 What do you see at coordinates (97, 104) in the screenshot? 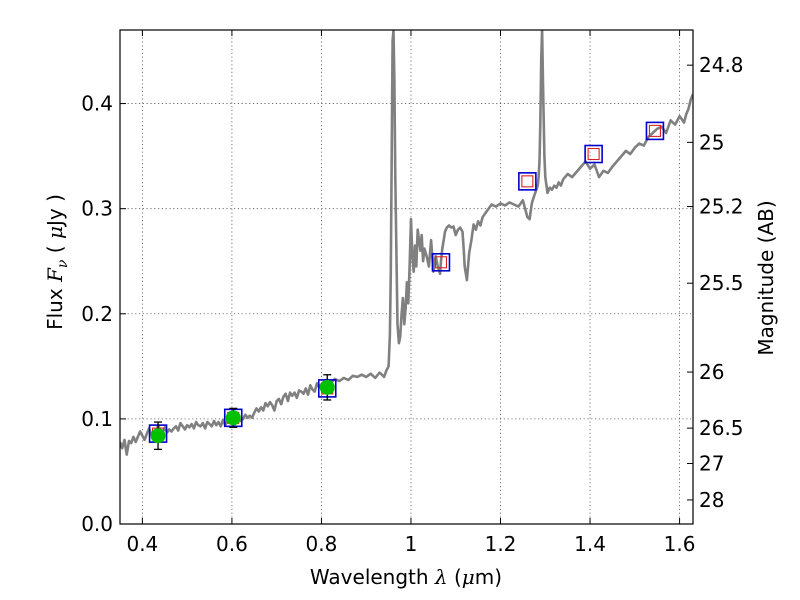
I see `y-tick-label: 0.4` at bounding box center [97, 104].